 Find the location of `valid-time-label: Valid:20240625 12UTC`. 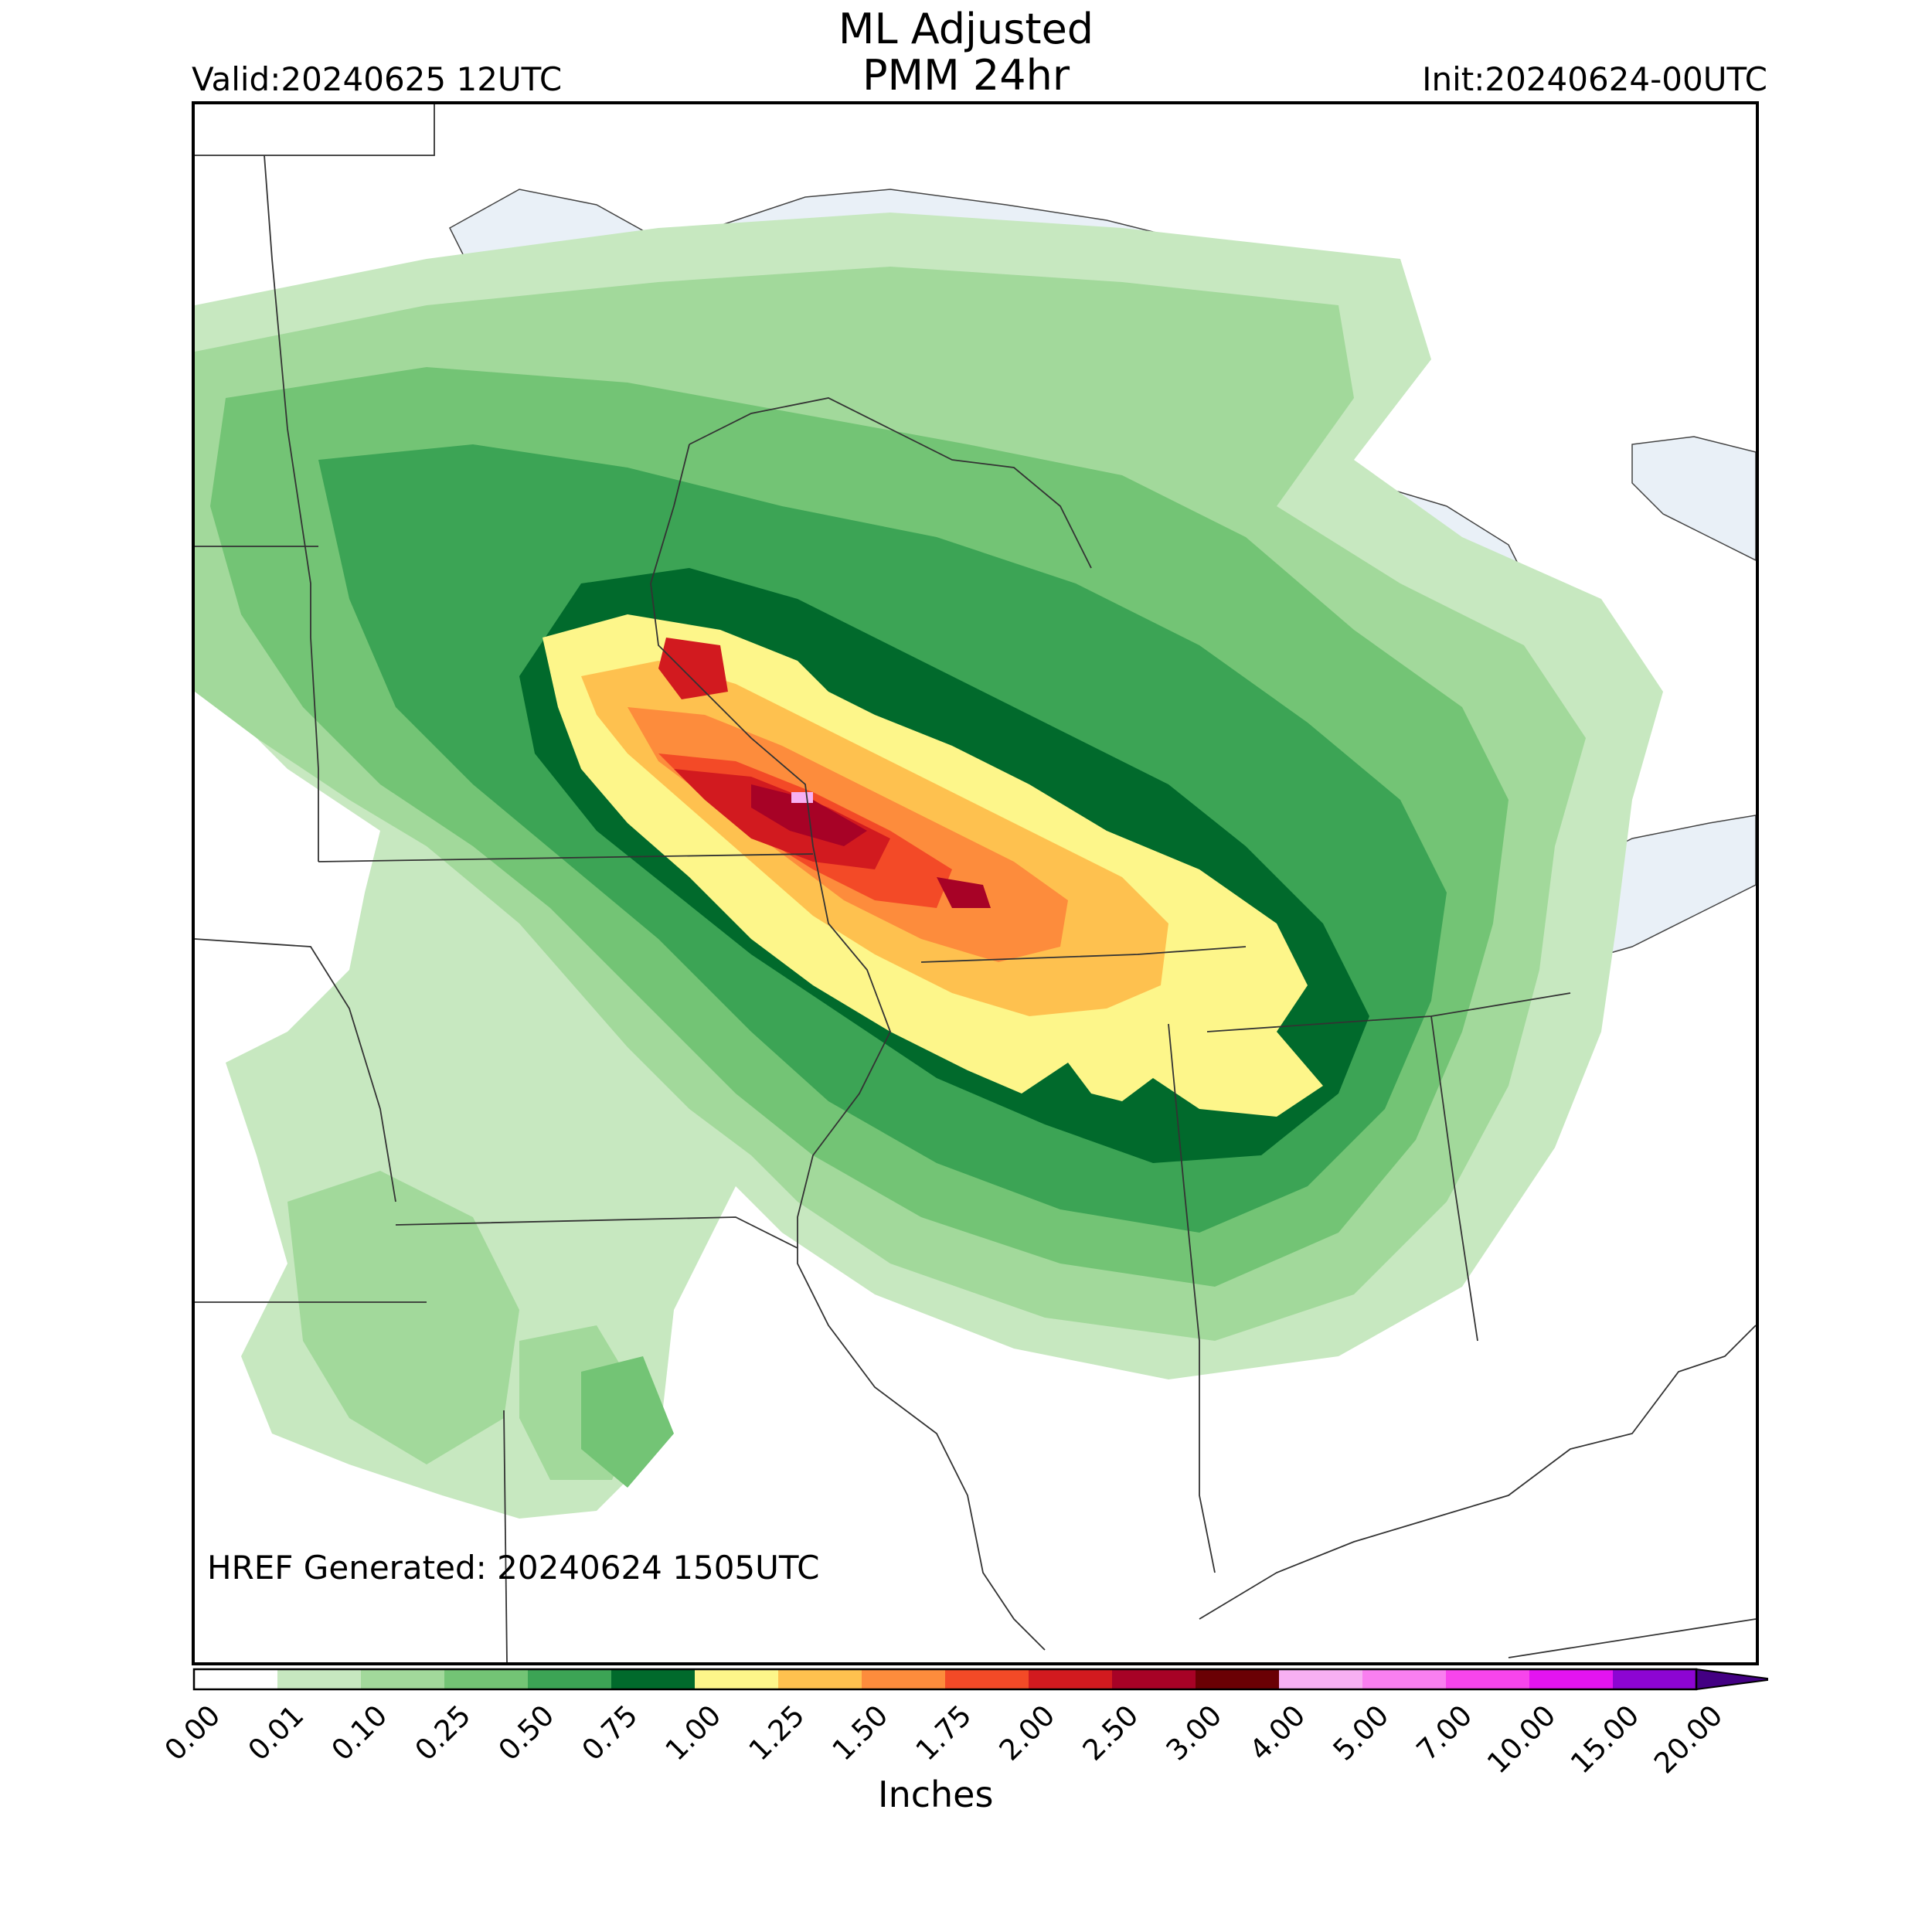

valid-time-label: Valid:20240625 12UTC is located at coordinates (378, 79).